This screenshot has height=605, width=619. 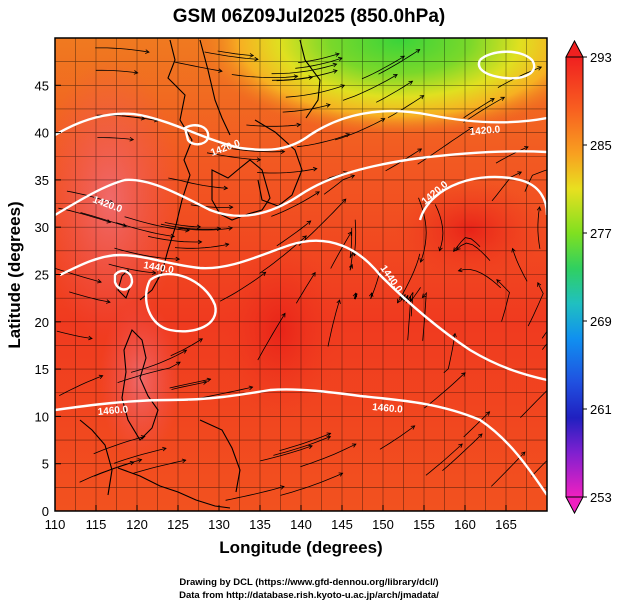 What do you see at coordinates (300, 547) in the screenshot?
I see `x-axis-title: Longitude (degrees)` at bounding box center [300, 547].